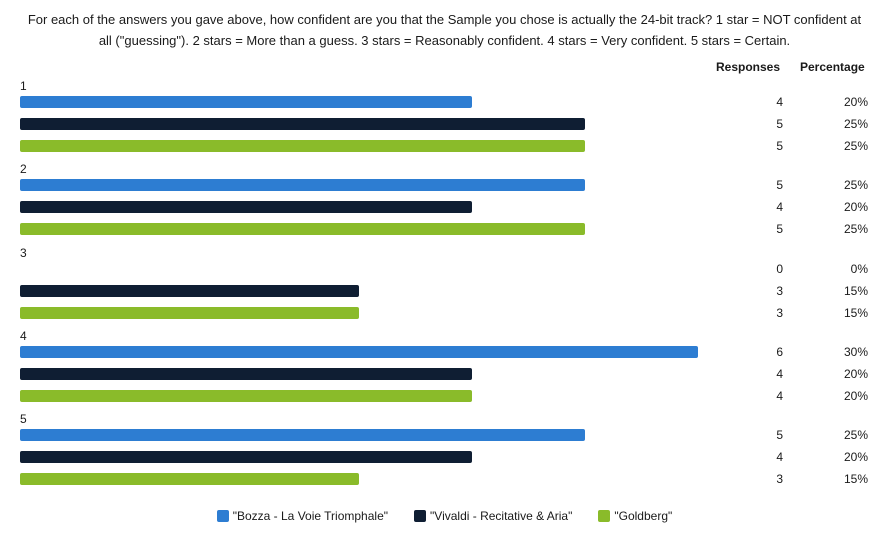 The width and height of the screenshot is (889, 537). What do you see at coordinates (310, 516) in the screenshot?
I see `legend-label: "Bozza - La Voie Triomphale"` at bounding box center [310, 516].